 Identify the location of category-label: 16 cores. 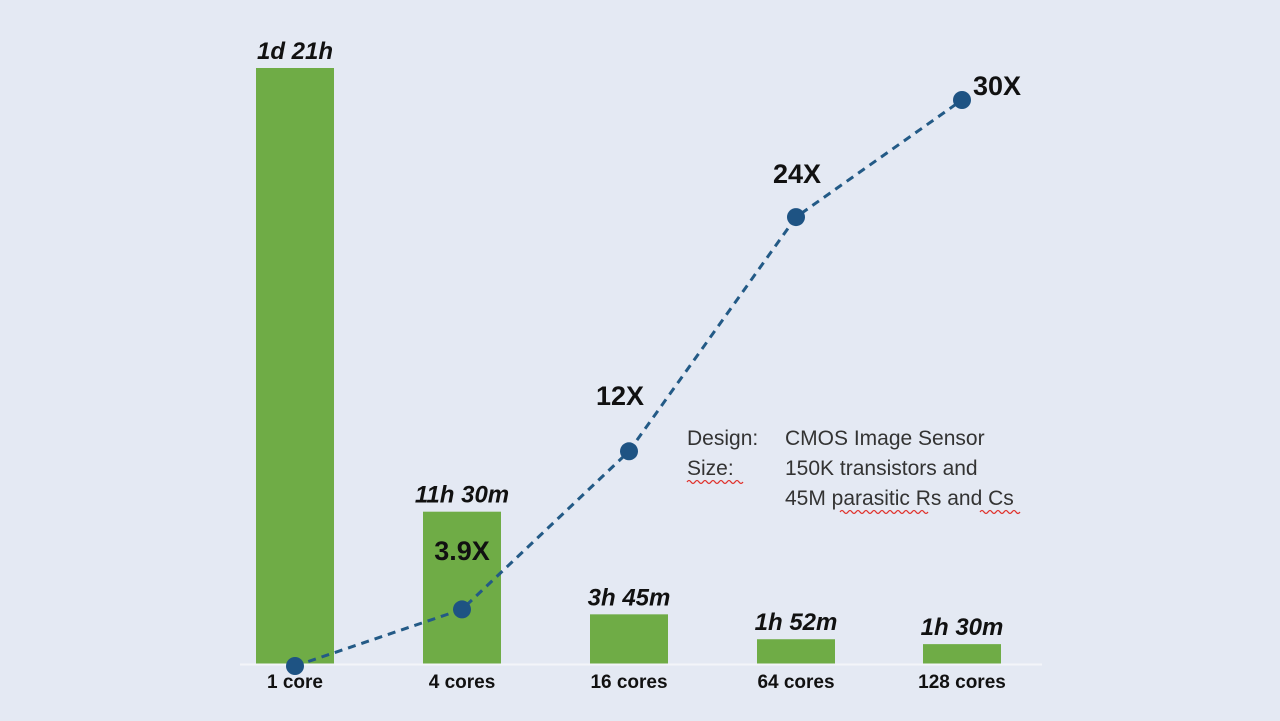
(628, 682).